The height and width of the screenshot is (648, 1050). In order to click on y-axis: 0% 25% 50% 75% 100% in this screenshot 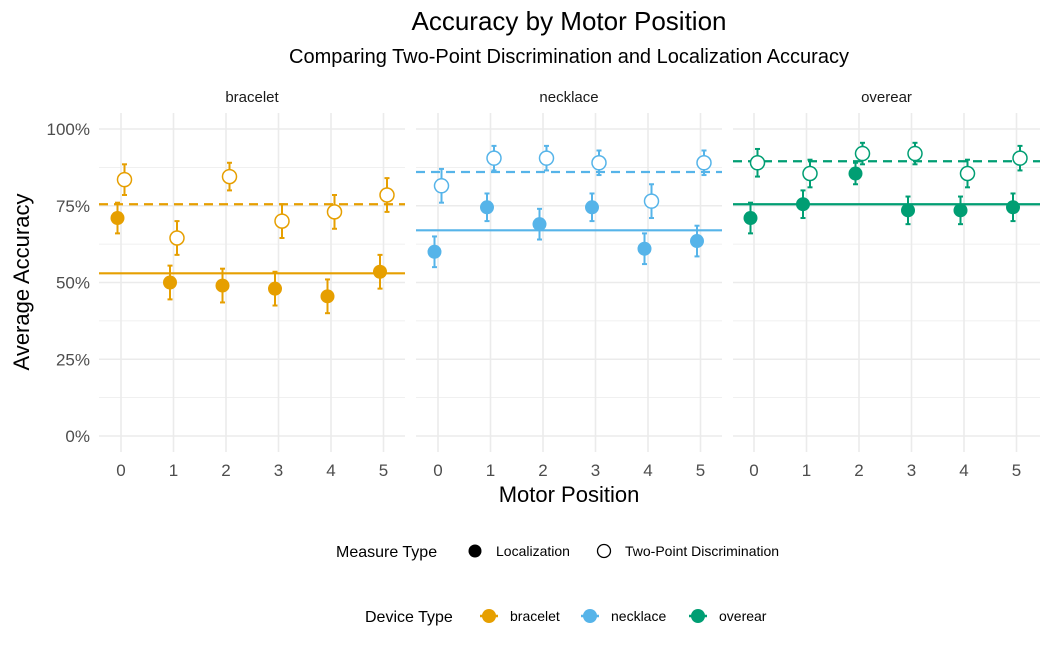, I will do `click(68, 283)`.